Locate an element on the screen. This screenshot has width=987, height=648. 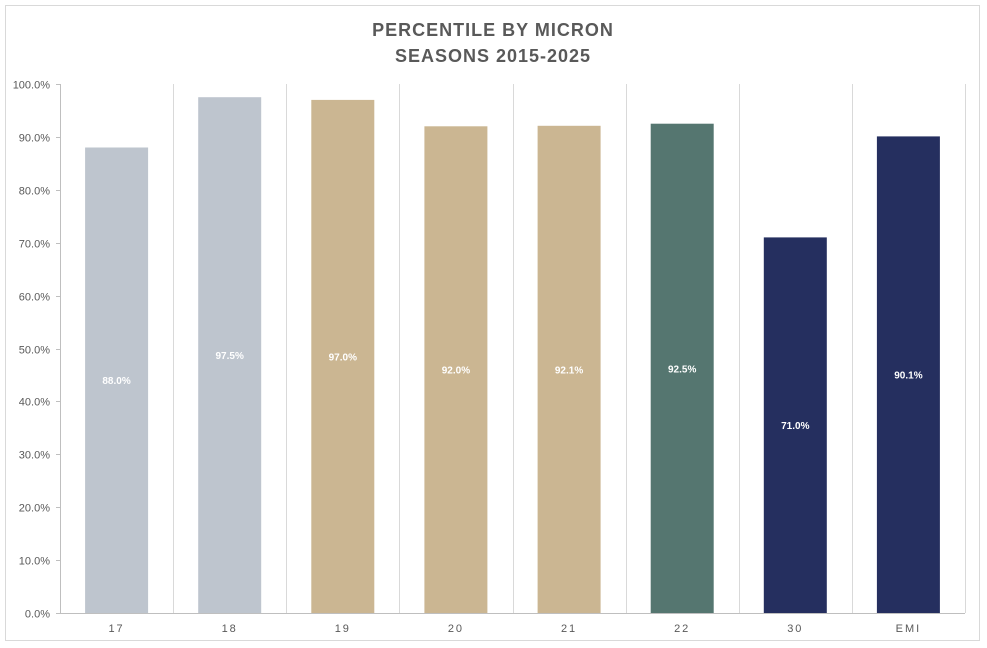
x-tick-label: 17 is located at coordinates (116, 629).